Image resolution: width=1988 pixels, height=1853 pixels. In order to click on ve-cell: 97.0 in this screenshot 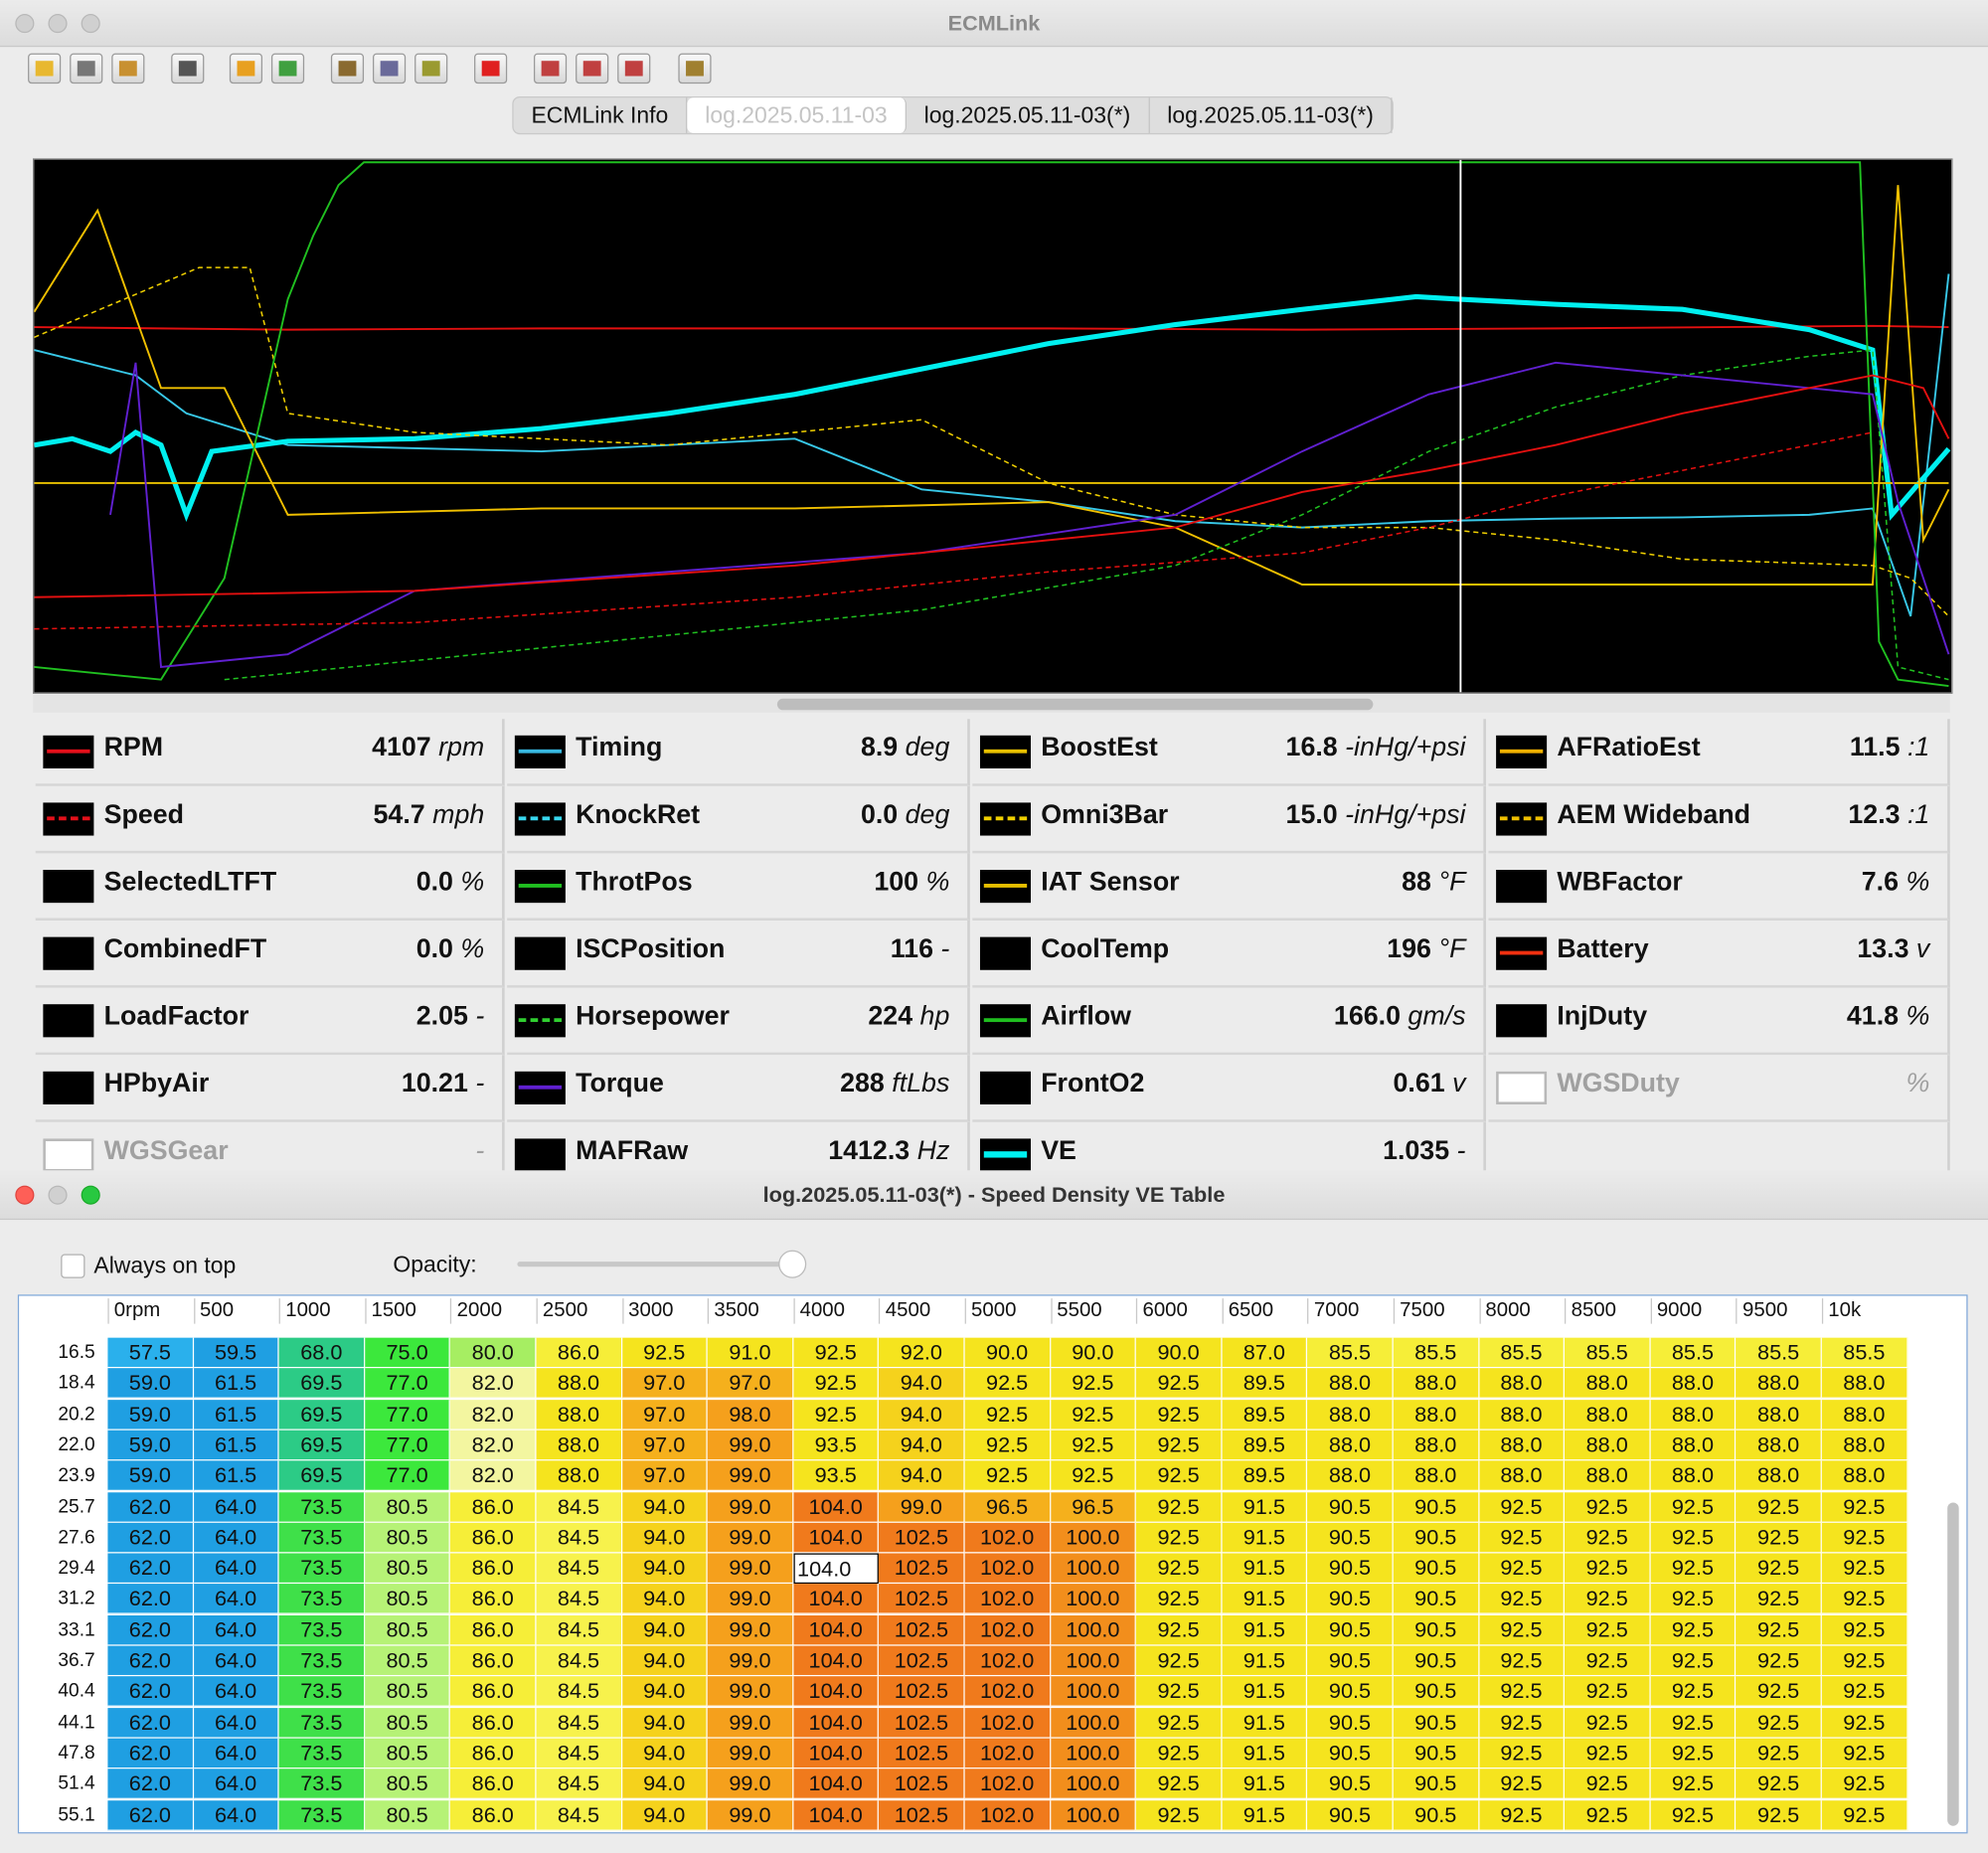, I will do `click(664, 1476)`.